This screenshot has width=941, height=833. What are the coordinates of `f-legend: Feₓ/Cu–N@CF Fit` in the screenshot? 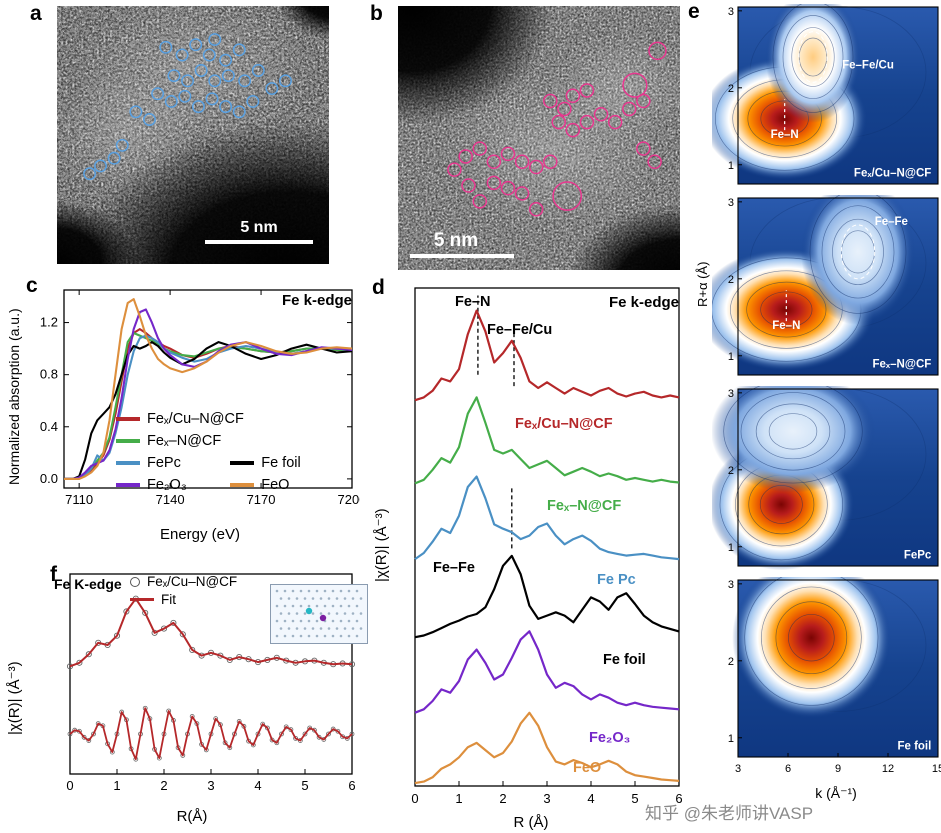 It's located at (183, 592).